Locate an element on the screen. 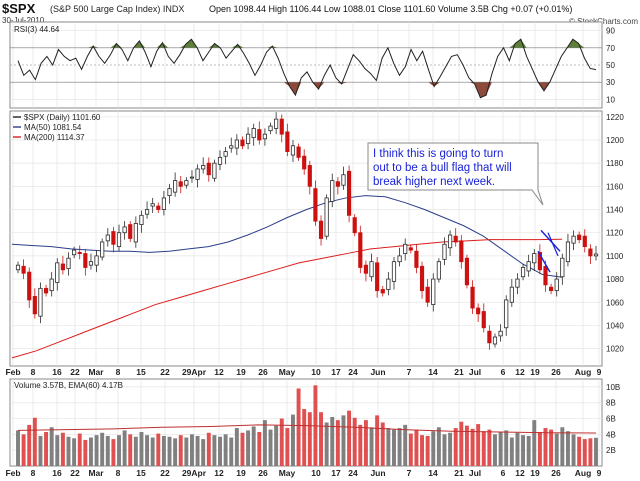 The image size is (640, 481). rsi-tick-label: 90 is located at coordinates (610, 31).